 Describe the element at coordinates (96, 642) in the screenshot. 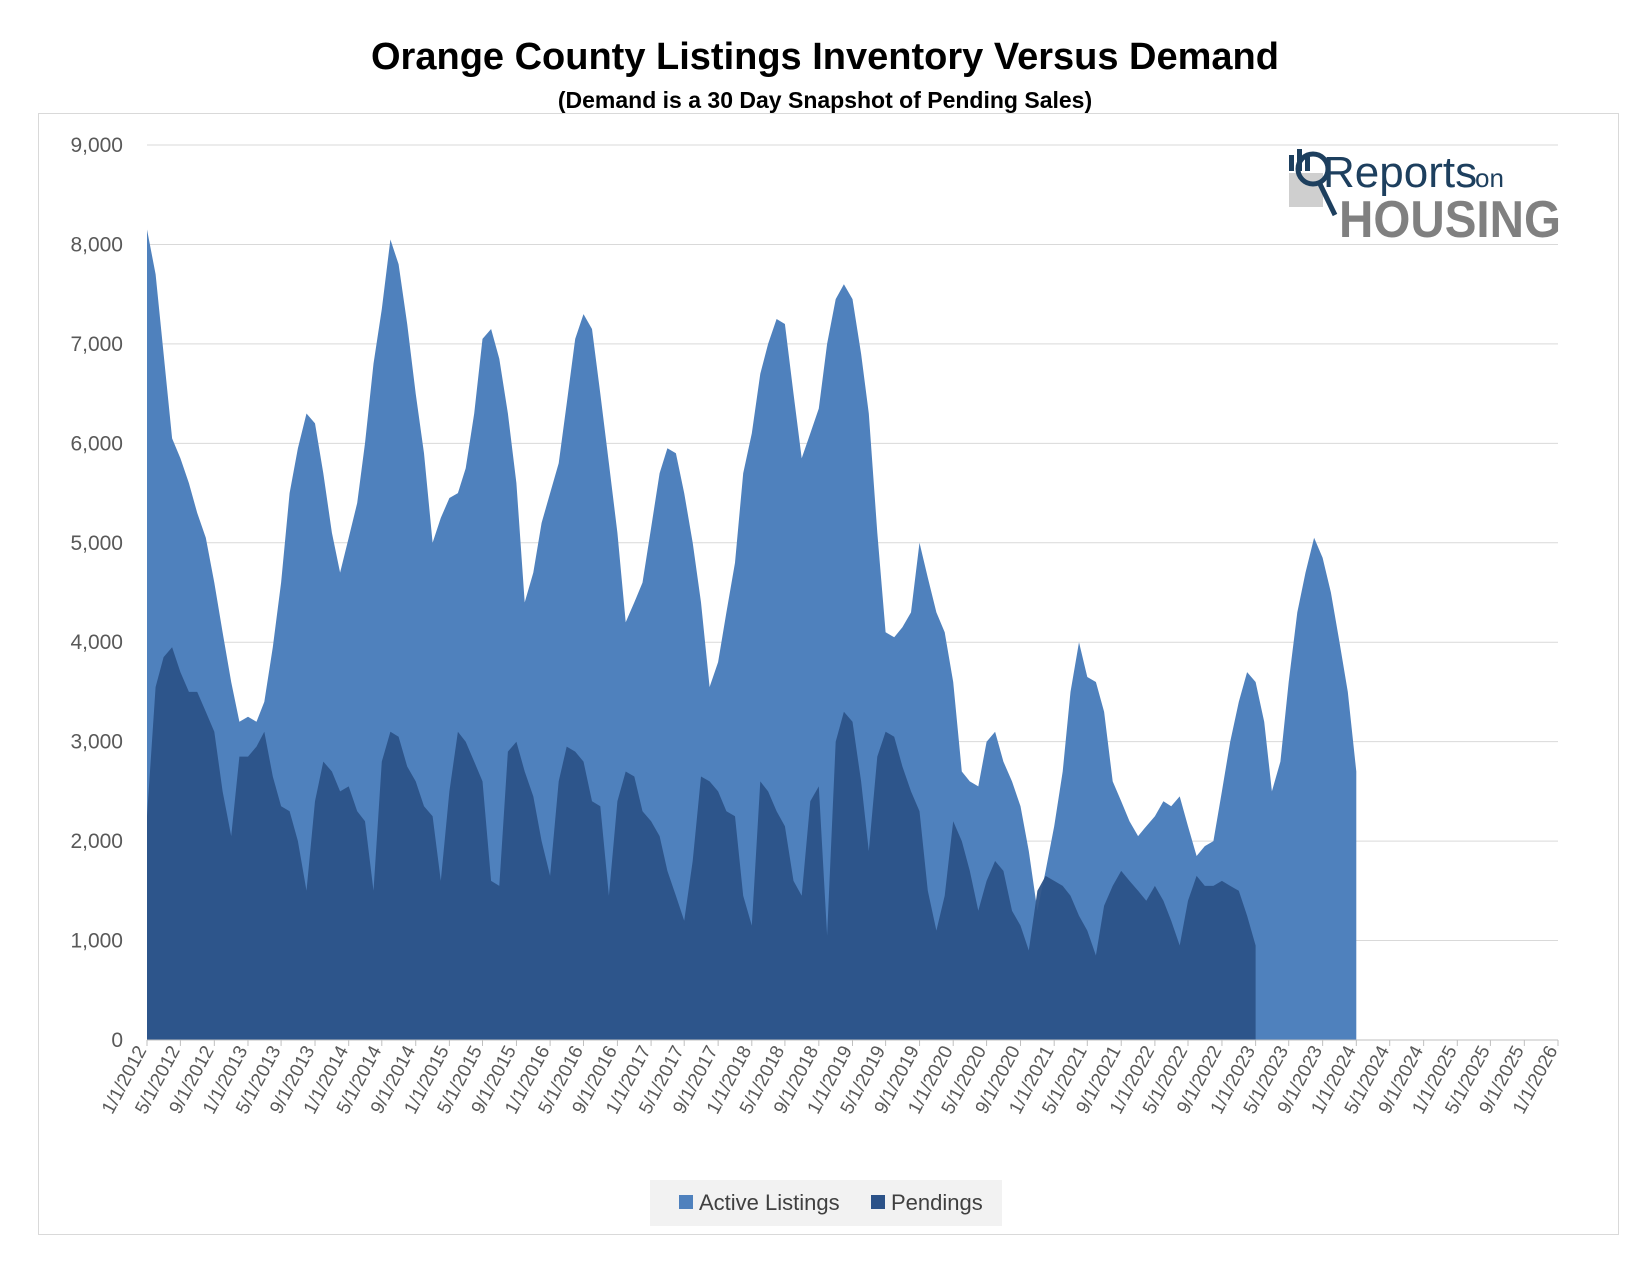

I see `y-tick-label: 4,000` at that location.